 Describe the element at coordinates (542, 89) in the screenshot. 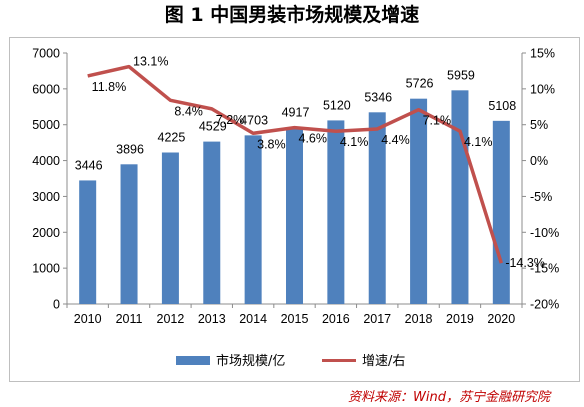

I see `y-right-tick-label: 10%` at that location.